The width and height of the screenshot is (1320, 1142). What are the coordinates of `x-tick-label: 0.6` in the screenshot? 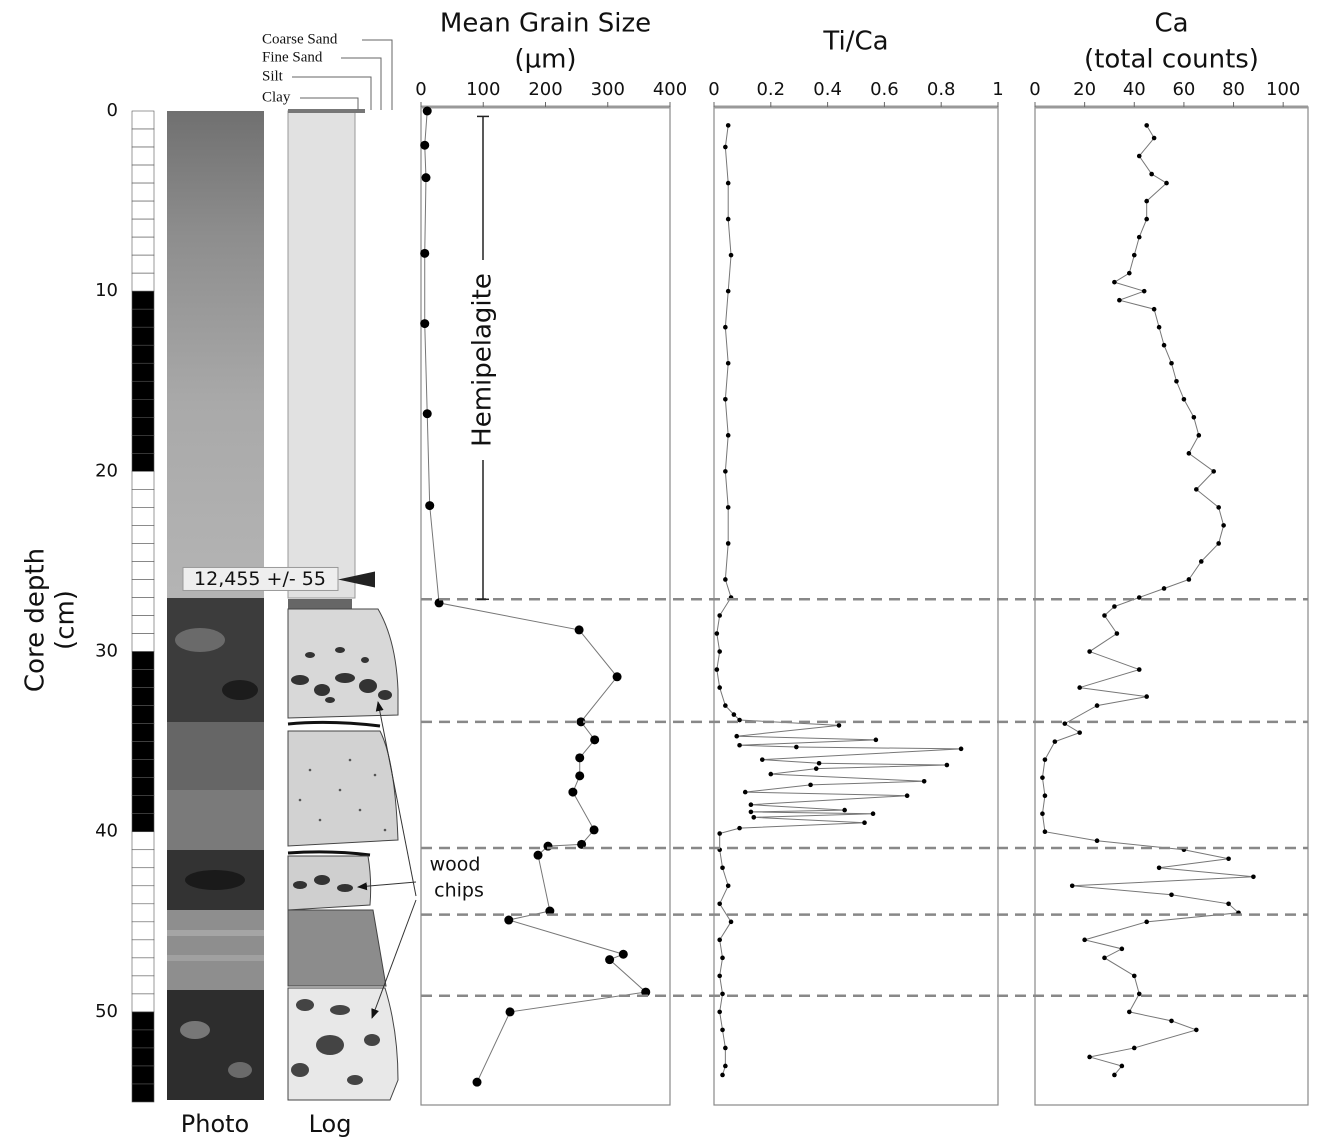 It's located at (884, 89).